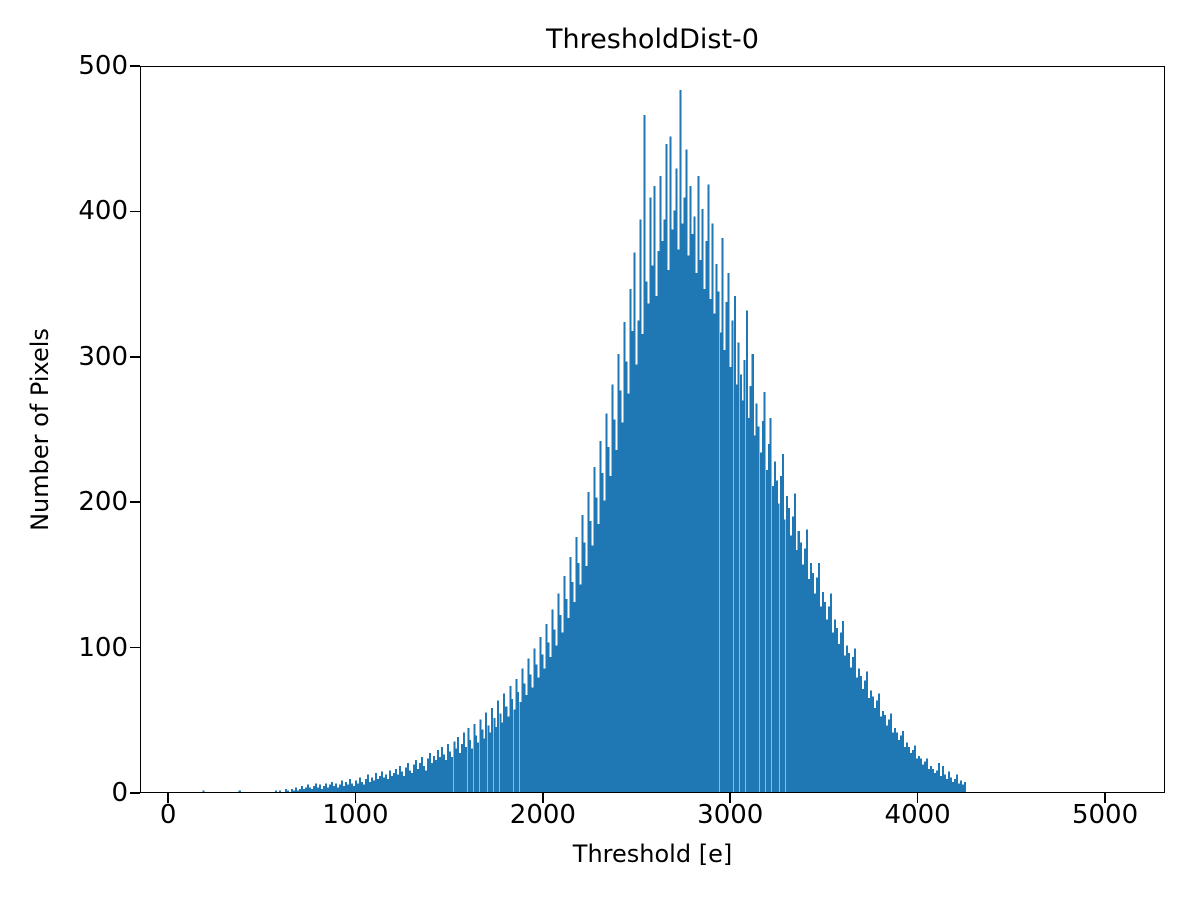 The image size is (1200, 900). Describe the element at coordinates (103, 211) in the screenshot. I see `y-axis-tick-label: 400` at that location.